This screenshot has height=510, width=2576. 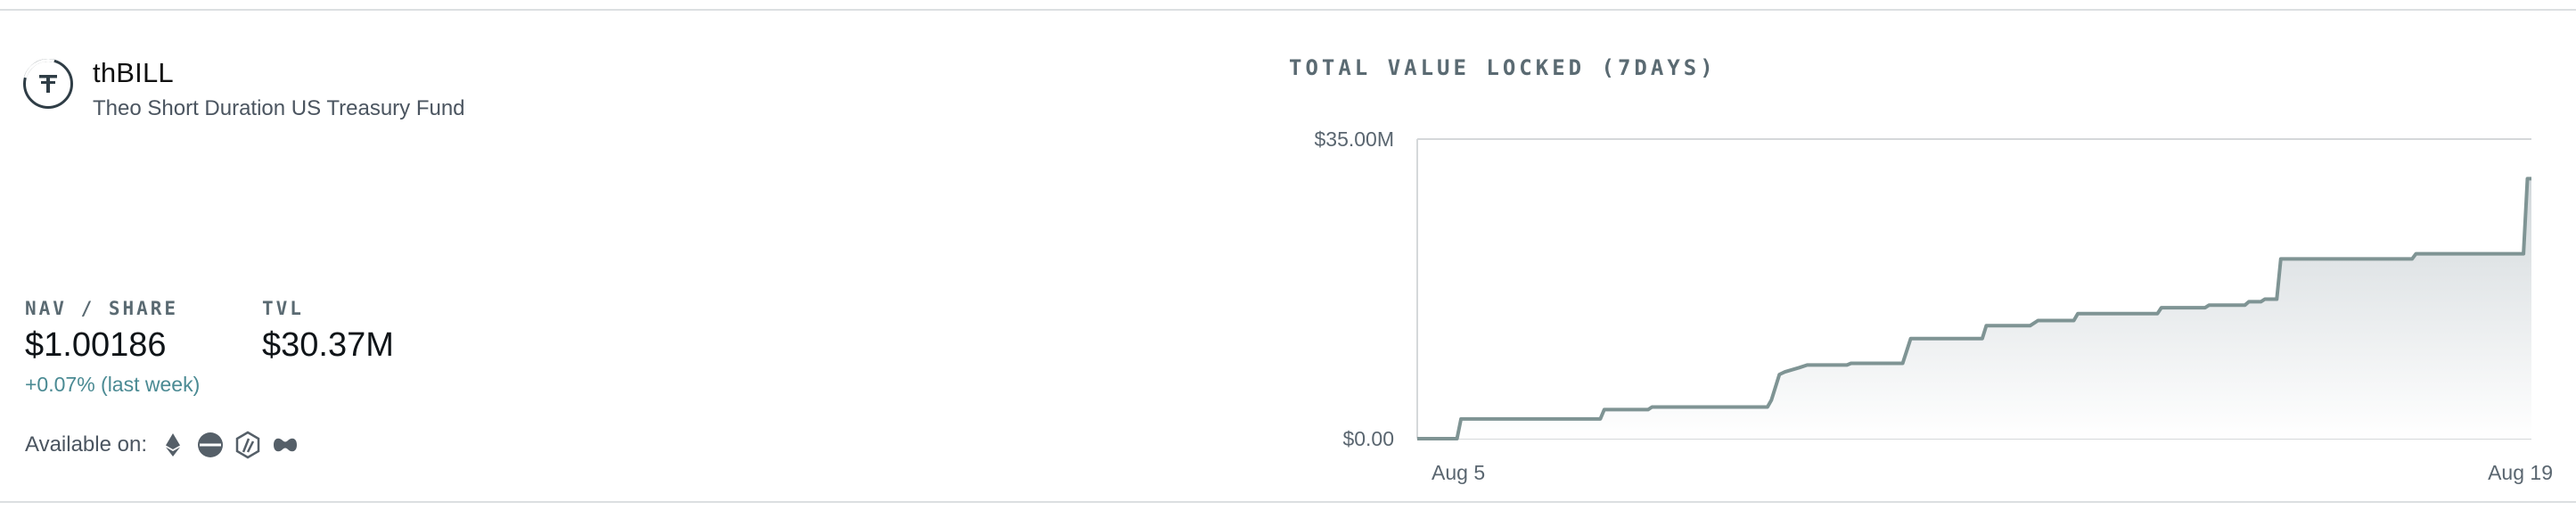 What do you see at coordinates (229, 445) in the screenshot?
I see `chain-list` at bounding box center [229, 445].